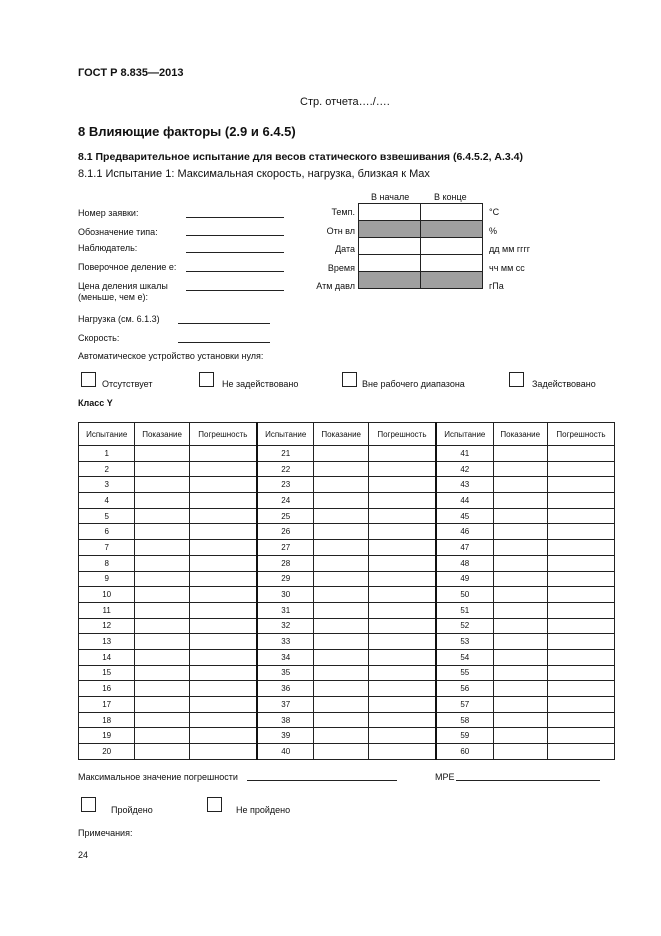 The height and width of the screenshot is (936, 661). Describe the element at coordinates (235, 290) in the screenshot. I see `scale-interval-field` at that location.